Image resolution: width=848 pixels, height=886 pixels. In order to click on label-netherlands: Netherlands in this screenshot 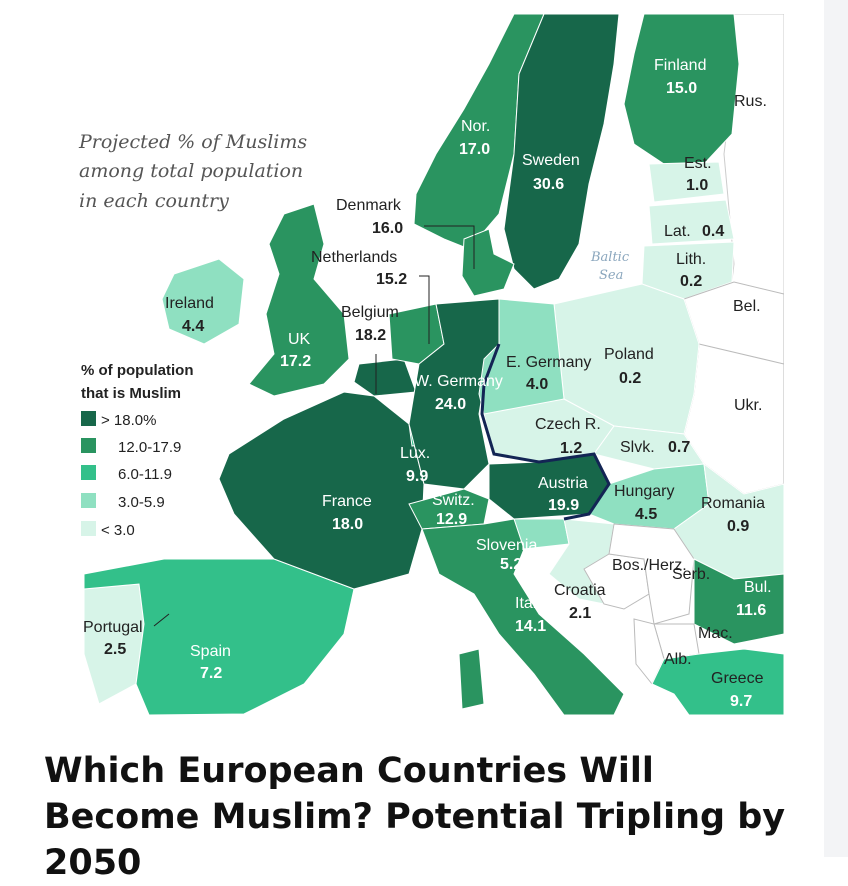, I will do `click(354, 257)`.